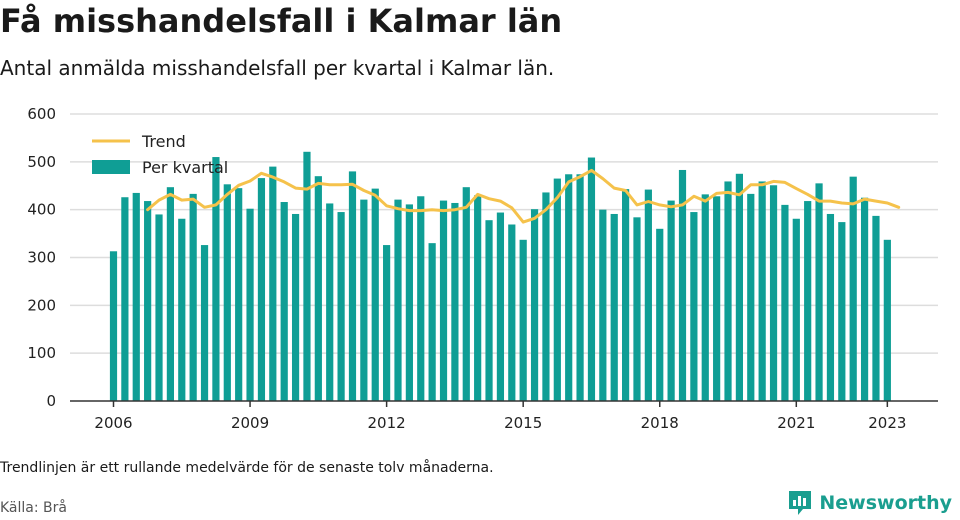 The image size is (960, 520). I want to click on y-tick-label: 600, so click(41, 114).